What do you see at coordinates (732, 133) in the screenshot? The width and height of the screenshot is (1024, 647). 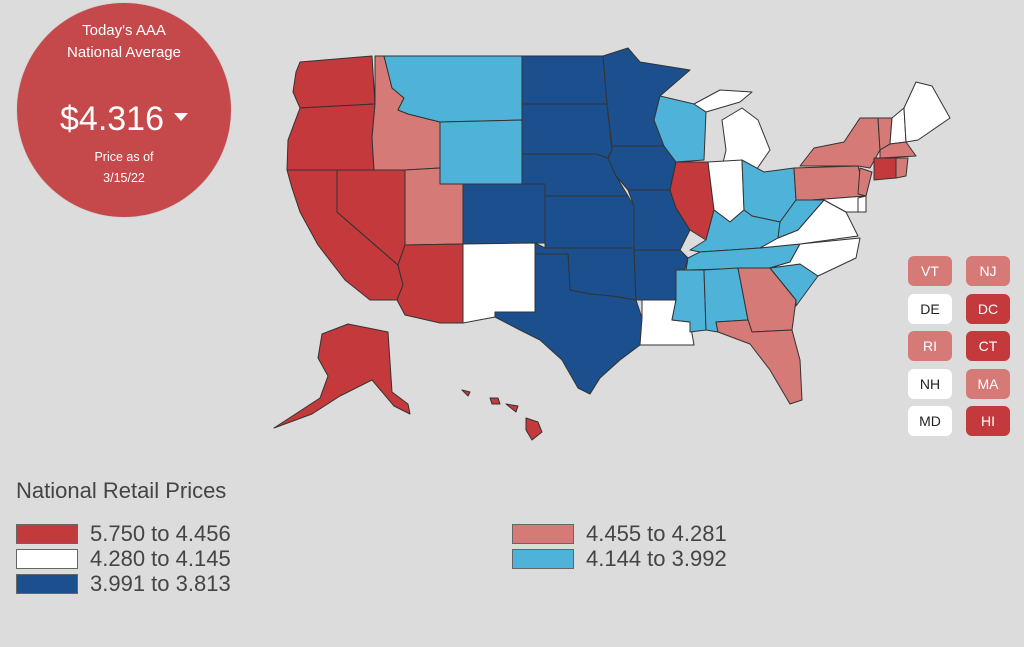 I see `state-MI` at bounding box center [732, 133].